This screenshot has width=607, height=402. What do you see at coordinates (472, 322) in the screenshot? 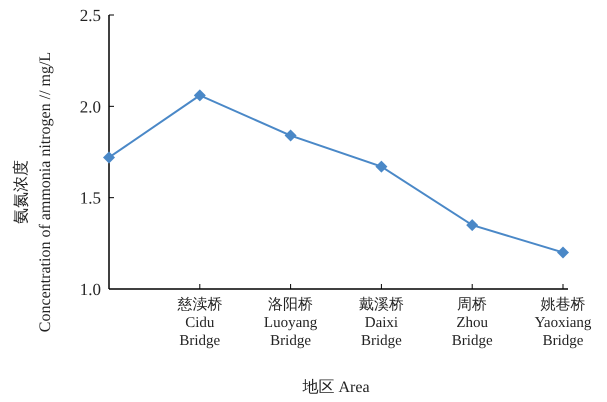
I see `x-tick-label: 周桥 Zhou Bridge` at bounding box center [472, 322].